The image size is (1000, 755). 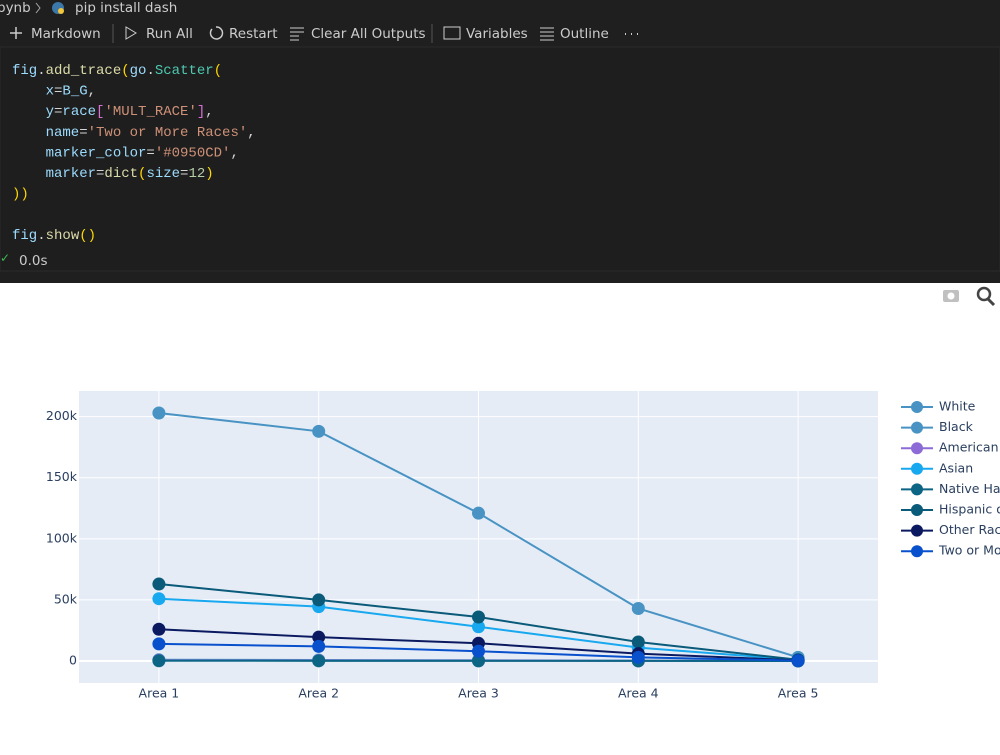 What do you see at coordinates (584, 34) in the screenshot?
I see `toolbar-button: Outline` at bounding box center [584, 34].